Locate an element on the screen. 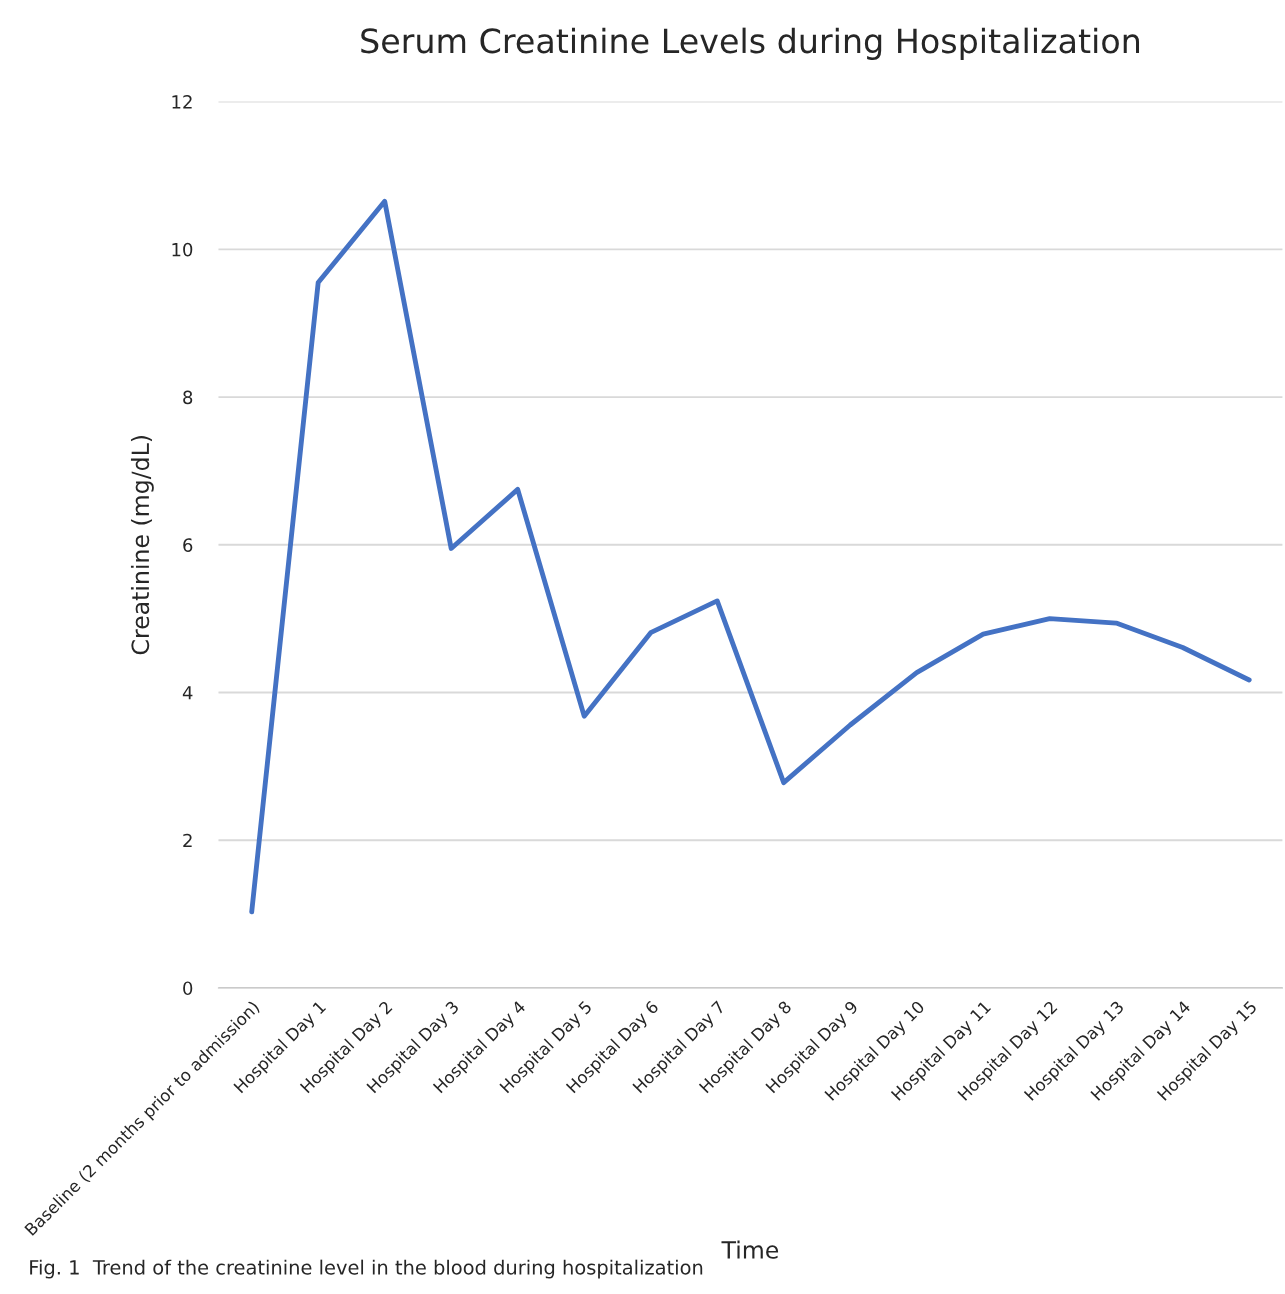  chart-title: Serum Creatinine Levels during Hospitalization is located at coordinates (750, 43).